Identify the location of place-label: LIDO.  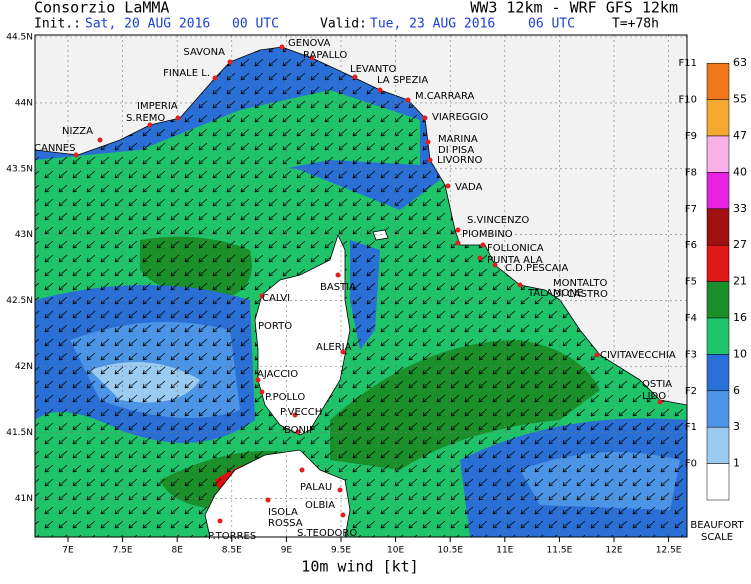
(654, 396).